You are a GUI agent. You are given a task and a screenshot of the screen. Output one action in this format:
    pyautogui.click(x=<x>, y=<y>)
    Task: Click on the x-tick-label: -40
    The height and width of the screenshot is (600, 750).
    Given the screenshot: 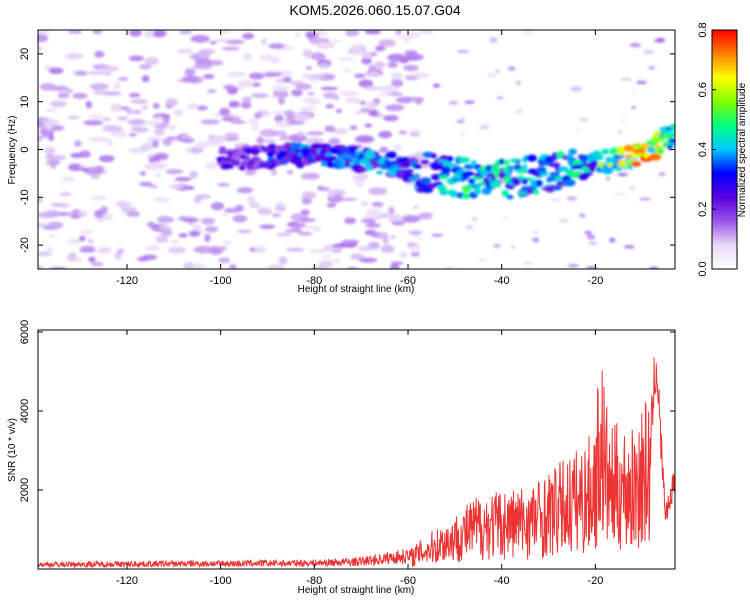 What is the action you would take?
    pyautogui.click(x=502, y=581)
    